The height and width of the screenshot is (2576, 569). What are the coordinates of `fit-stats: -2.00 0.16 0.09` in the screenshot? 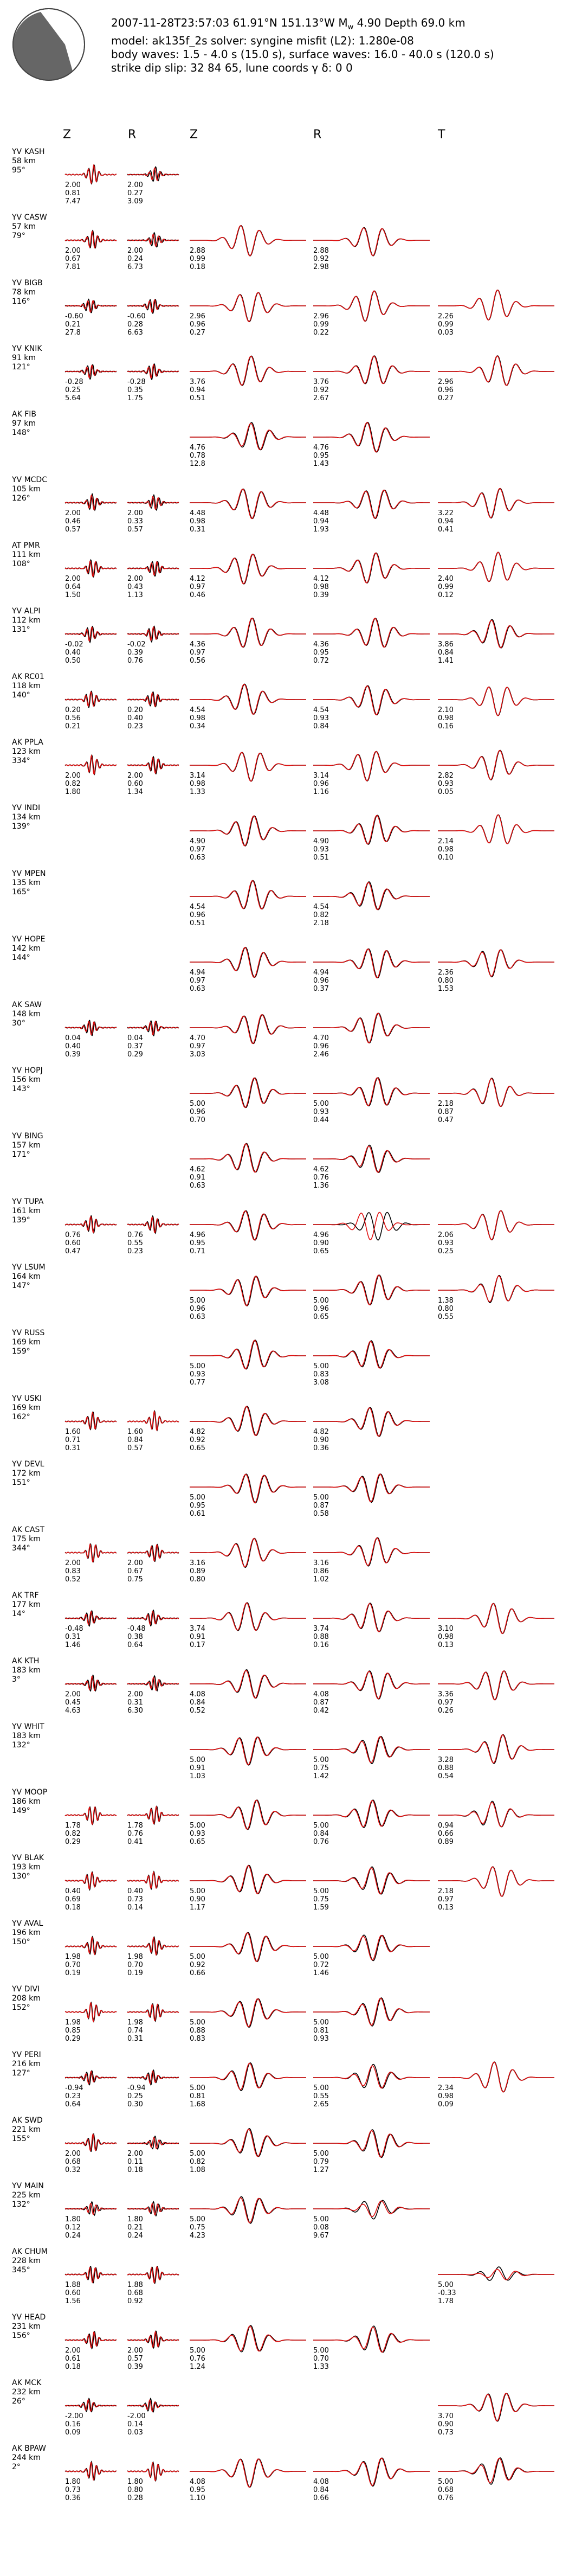 It's located at (74, 2424).